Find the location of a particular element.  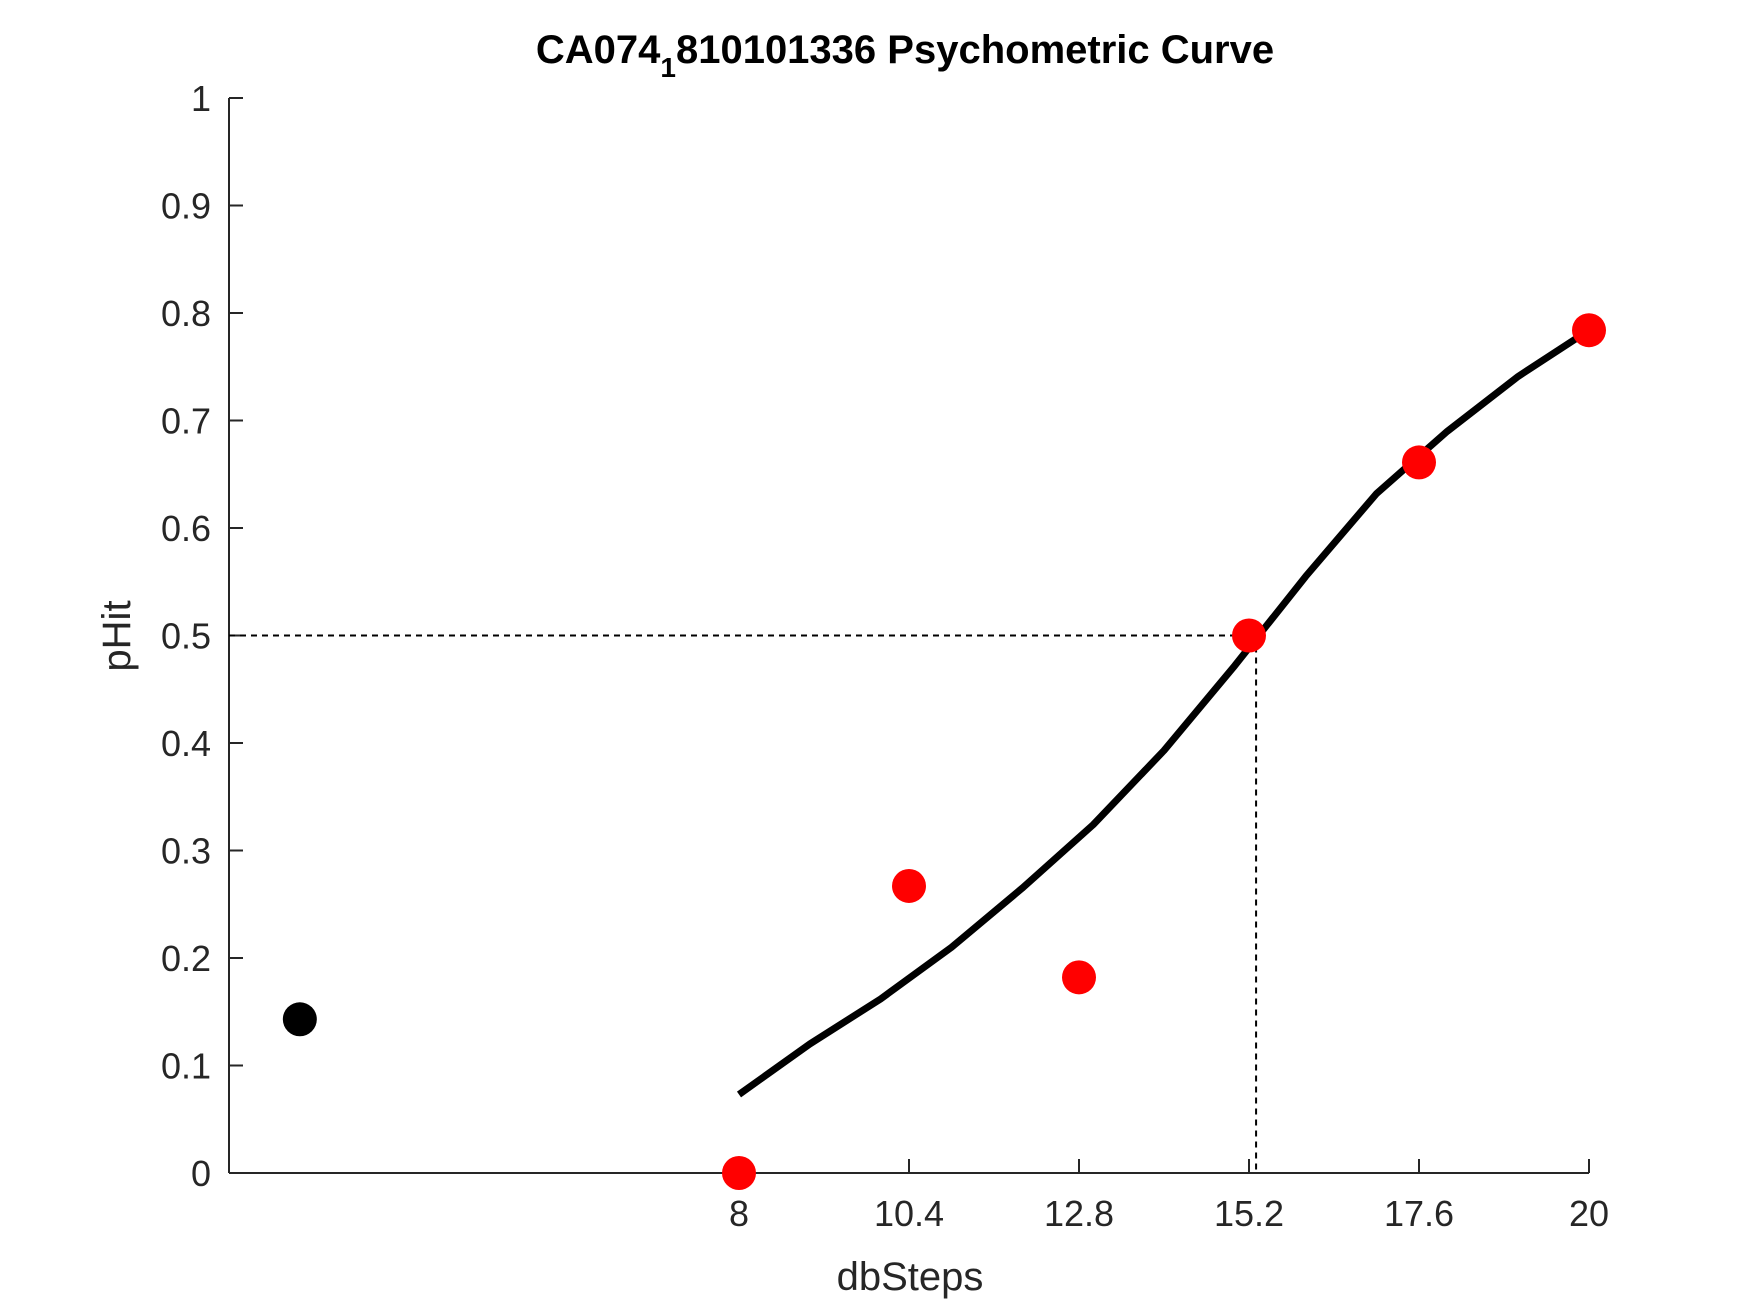

x-tick-label: 15.2 is located at coordinates (1249, 1213).